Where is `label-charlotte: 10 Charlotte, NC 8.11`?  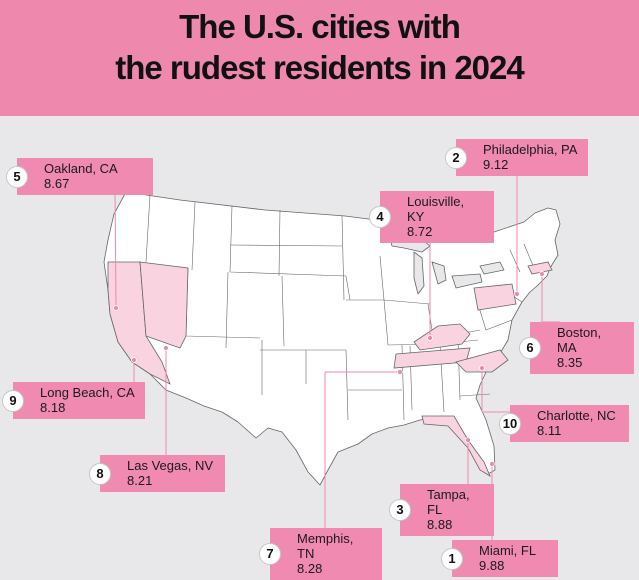
label-charlotte: 10 Charlotte, NC 8.11 is located at coordinates (564, 423).